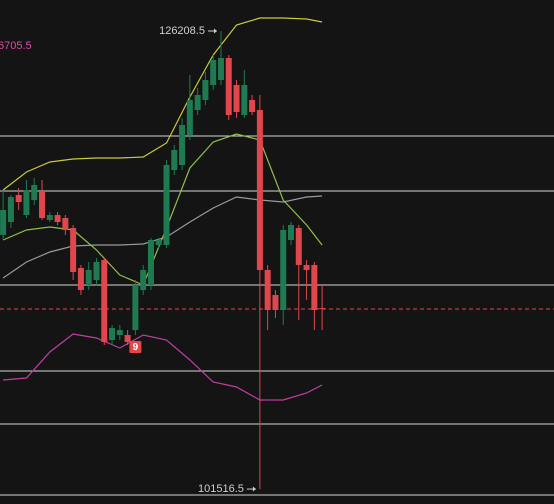  I want to click on extreme-label: 101516.5, so click(221, 489).